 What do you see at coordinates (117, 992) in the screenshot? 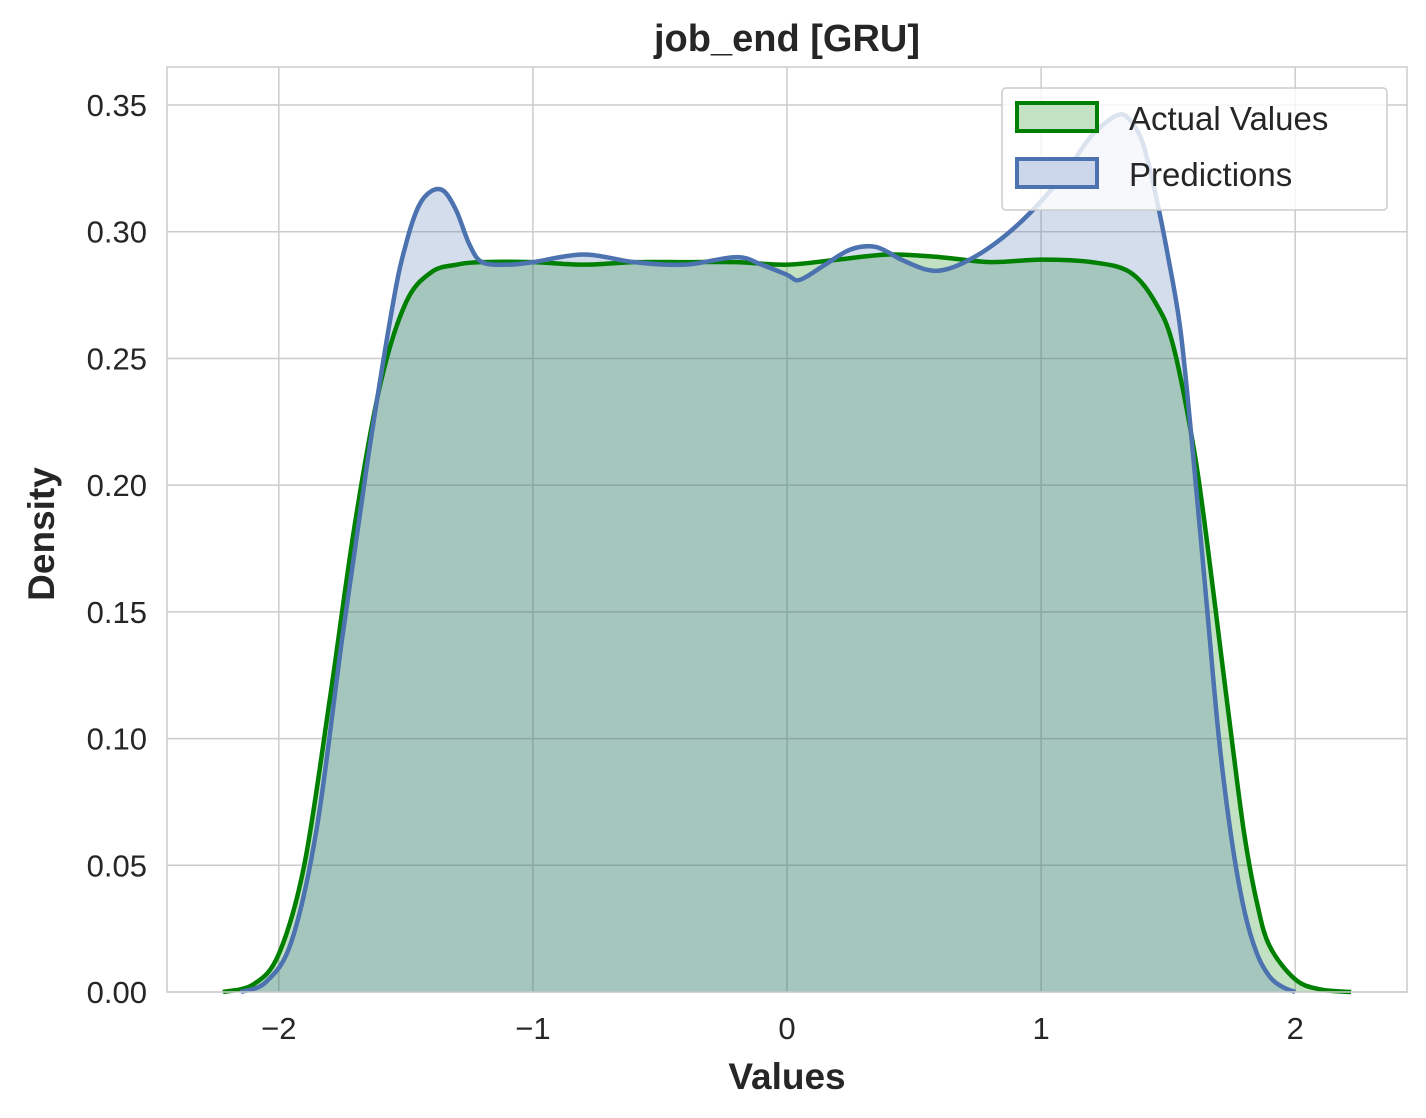
I see `y-tick-label: 0.00` at bounding box center [117, 992].